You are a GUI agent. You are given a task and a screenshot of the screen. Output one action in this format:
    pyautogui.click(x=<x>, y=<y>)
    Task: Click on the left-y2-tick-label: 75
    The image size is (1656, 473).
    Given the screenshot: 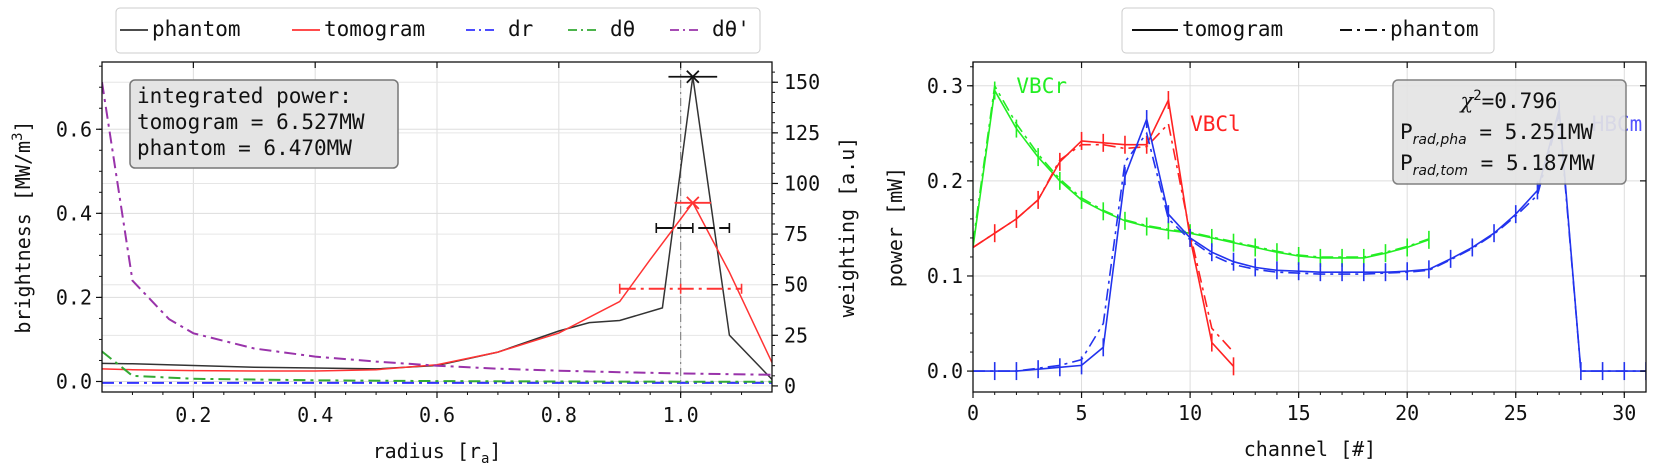 What is the action you would take?
    pyautogui.click(x=796, y=234)
    